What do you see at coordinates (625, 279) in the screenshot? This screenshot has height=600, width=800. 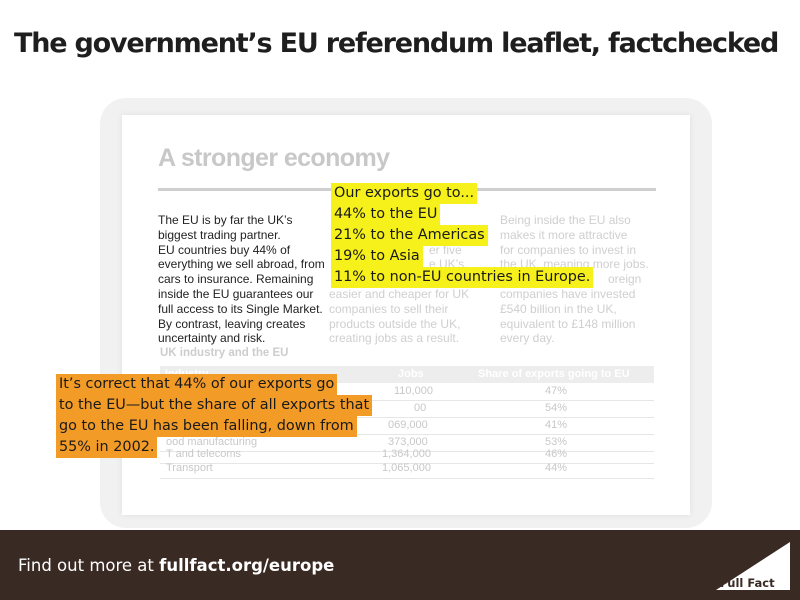 I see `column-line: oreign` at bounding box center [625, 279].